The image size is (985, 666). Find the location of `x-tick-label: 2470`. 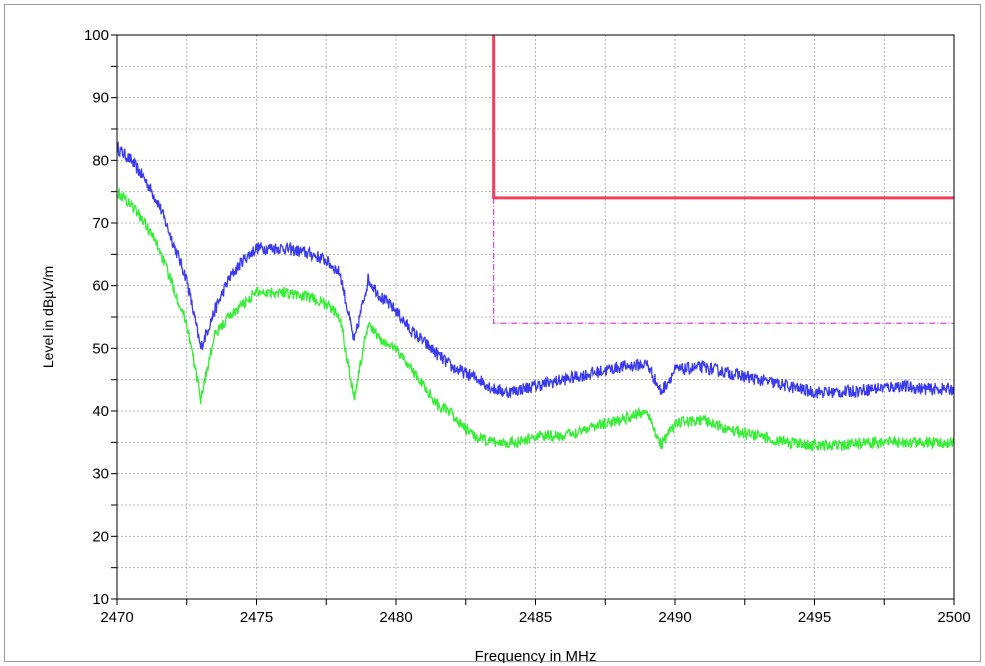

x-tick-label: 2470 is located at coordinates (116, 617).